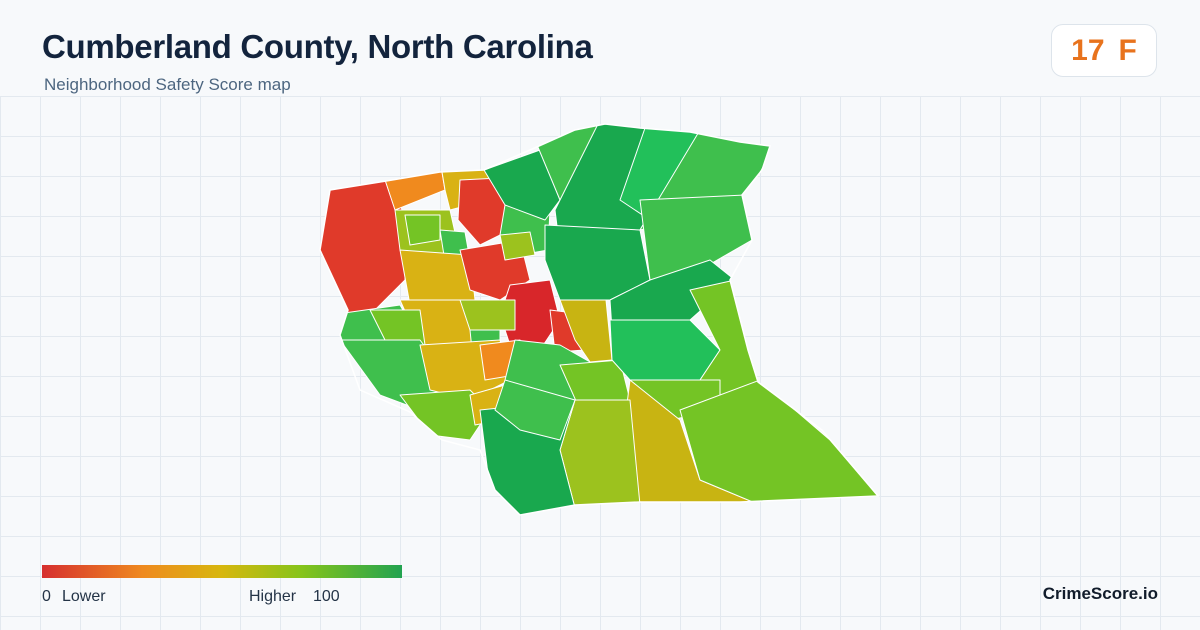  Describe the element at coordinates (222, 571) in the screenshot. I see `legend-color-bar` at that location.